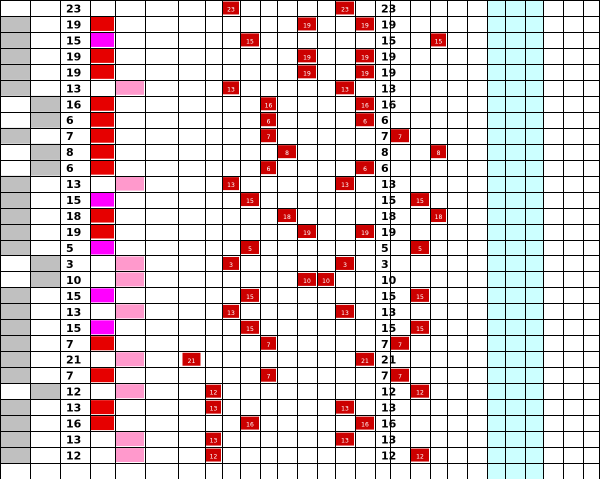 This screenshot has height=479, width=600. Describe the element at coordinates (70, 248) in the screenshot. I see `value-left: 5` at that location.